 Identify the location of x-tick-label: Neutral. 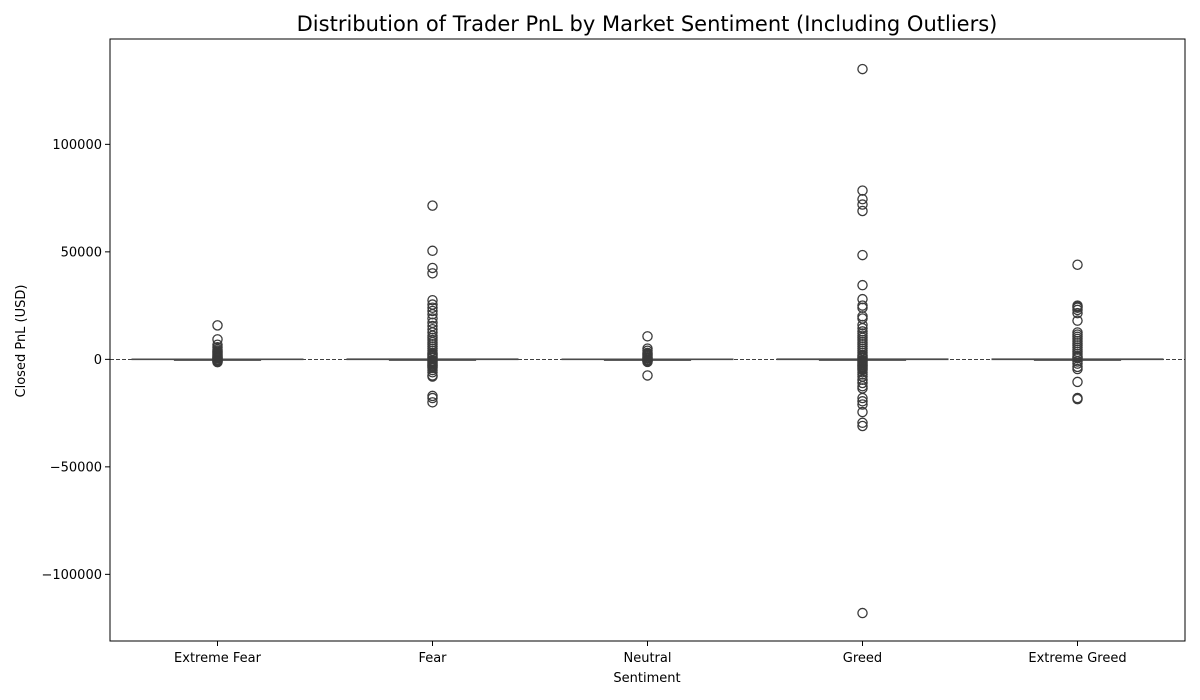
(648, 658).